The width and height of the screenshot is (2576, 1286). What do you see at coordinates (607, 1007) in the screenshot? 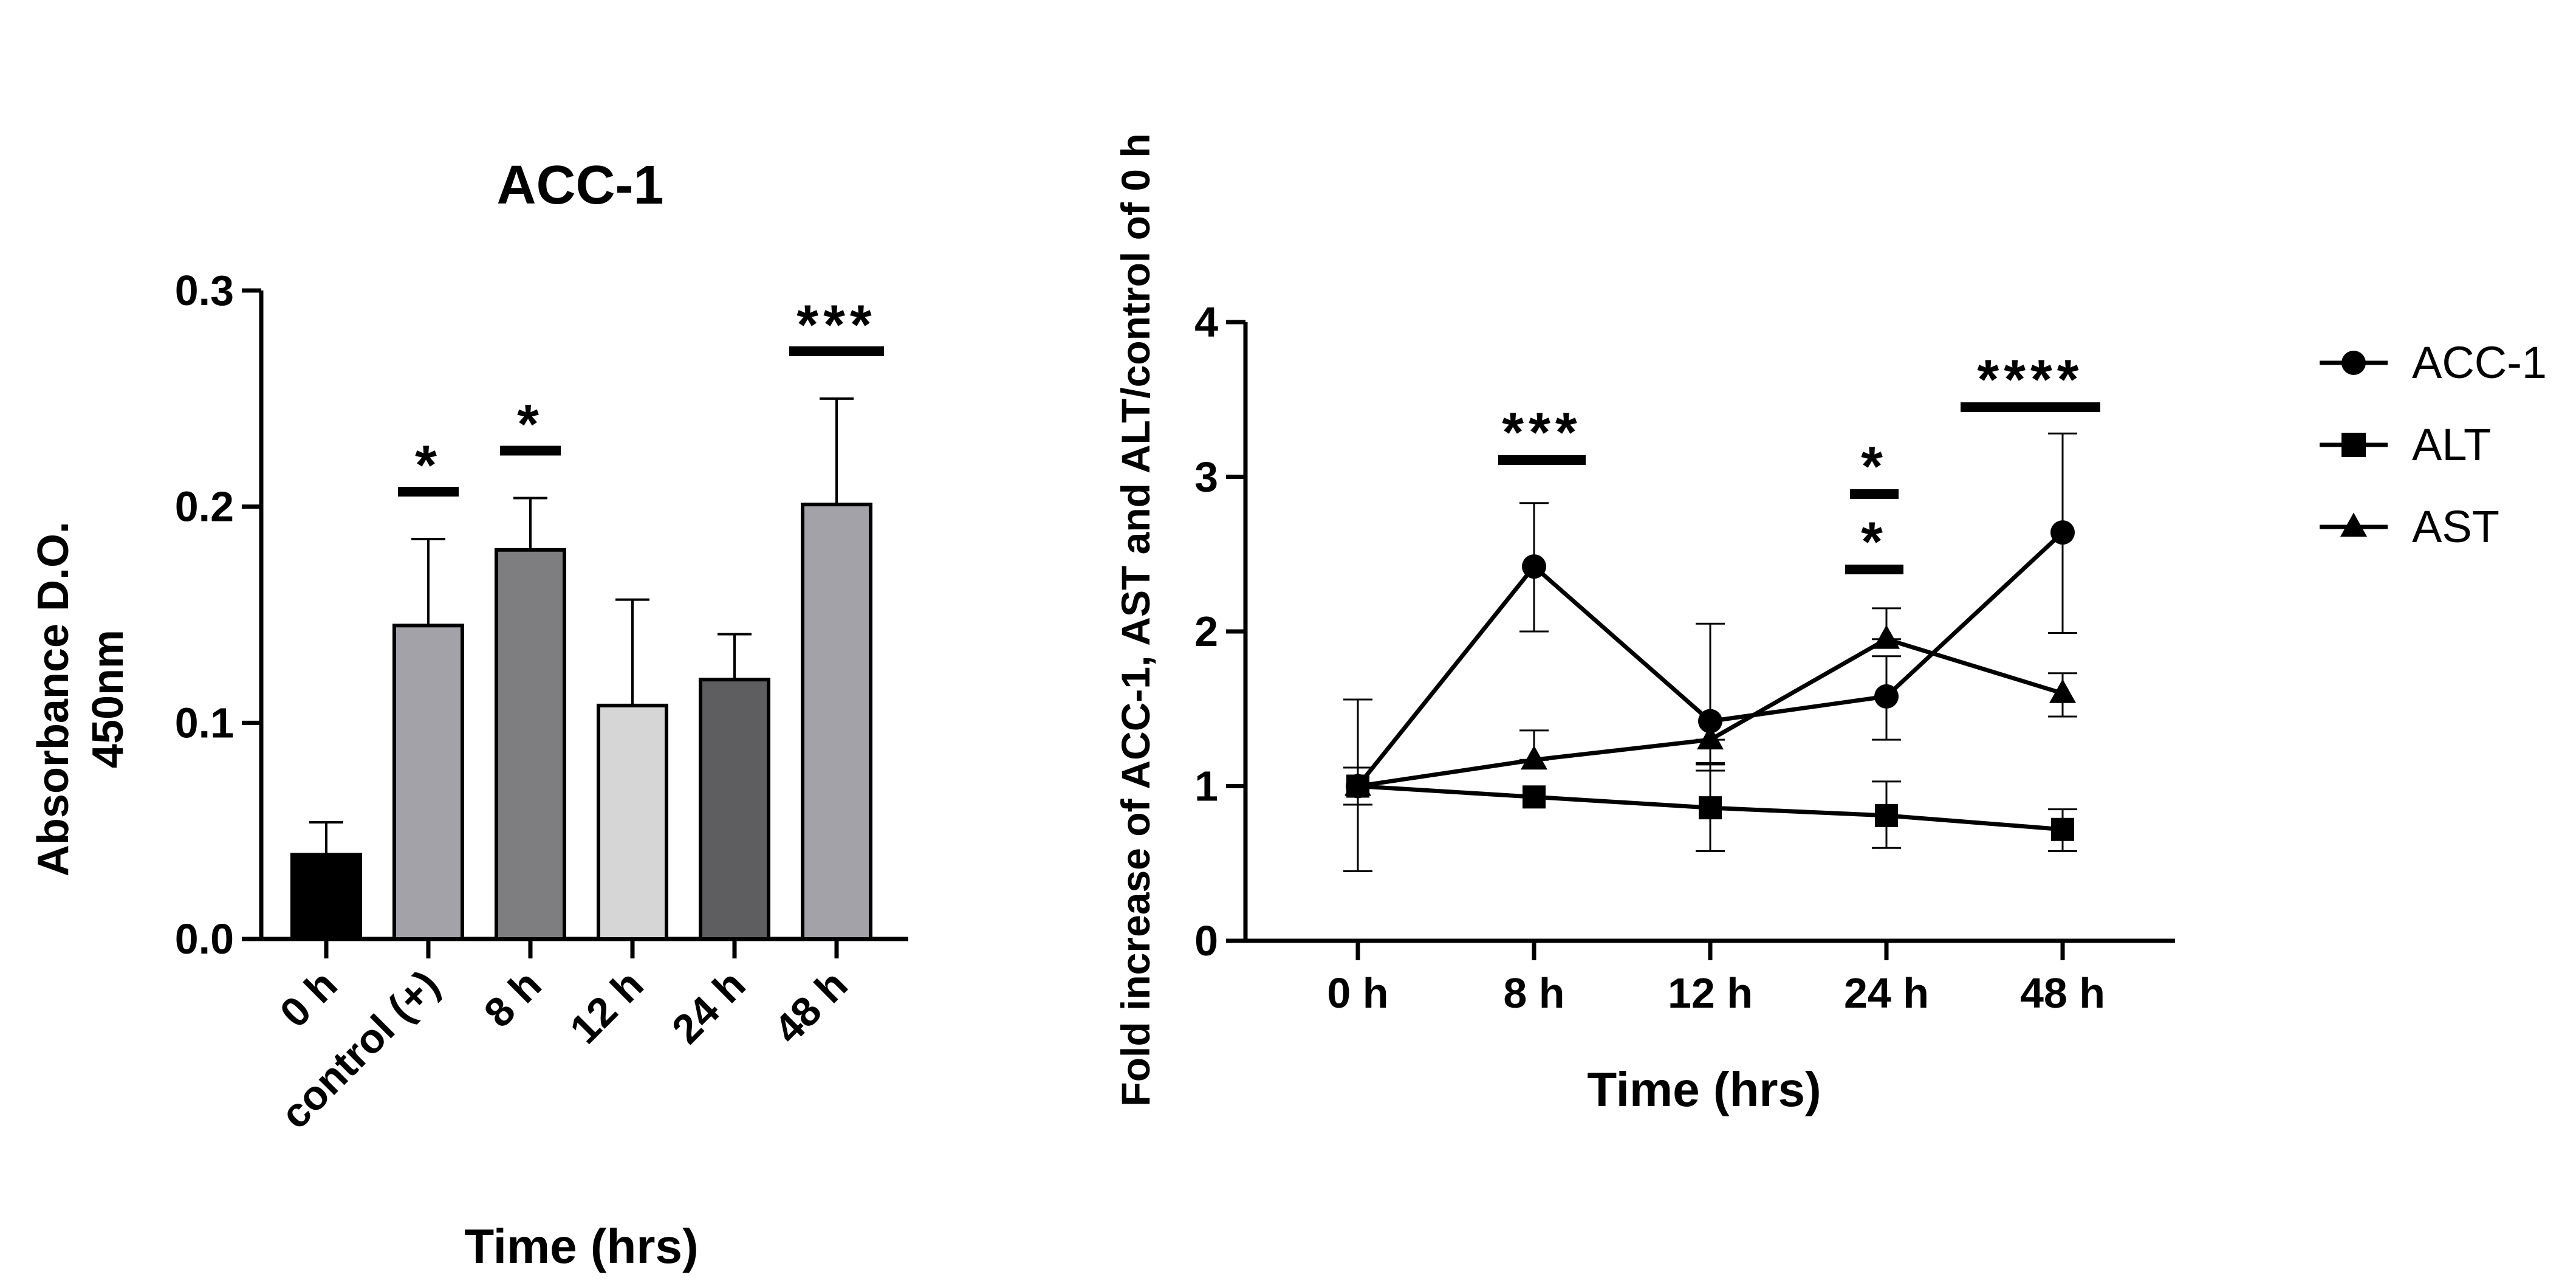
I see `left-x-tick-label: 12 h` at bounding box center [607, 1007].